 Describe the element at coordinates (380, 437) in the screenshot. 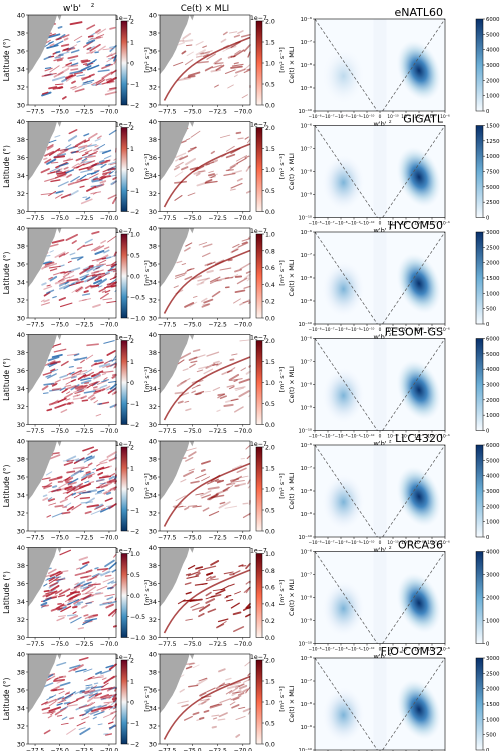

I see `x-tick-label: 0` at that location.